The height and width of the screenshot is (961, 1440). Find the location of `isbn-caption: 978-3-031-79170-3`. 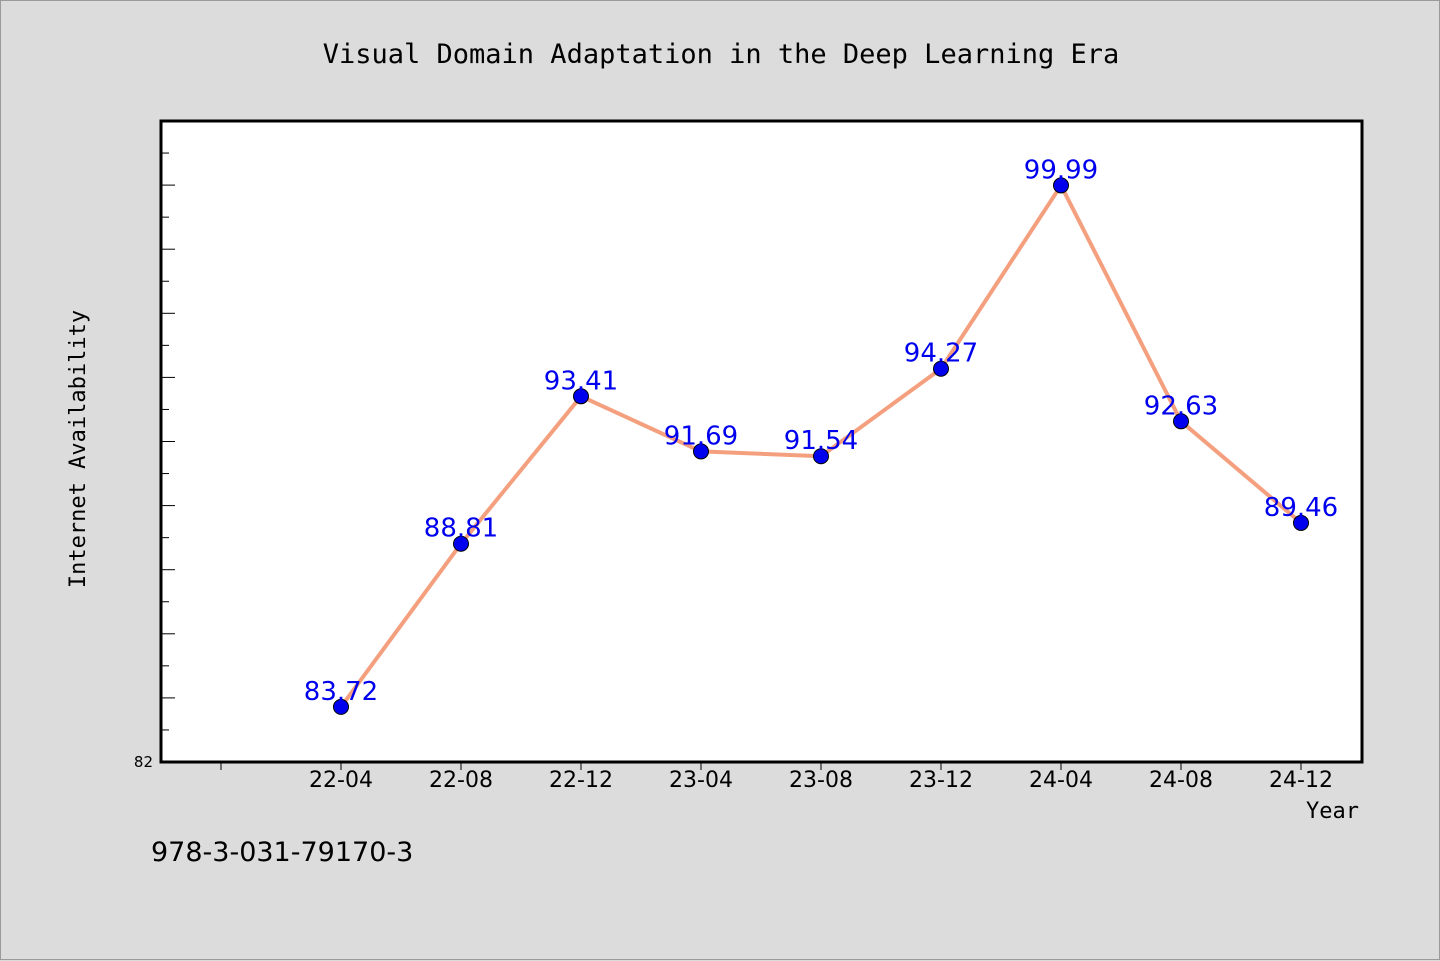

isbn-caption: 978-3-031-79170-3 is located at coordinates (282, 852).